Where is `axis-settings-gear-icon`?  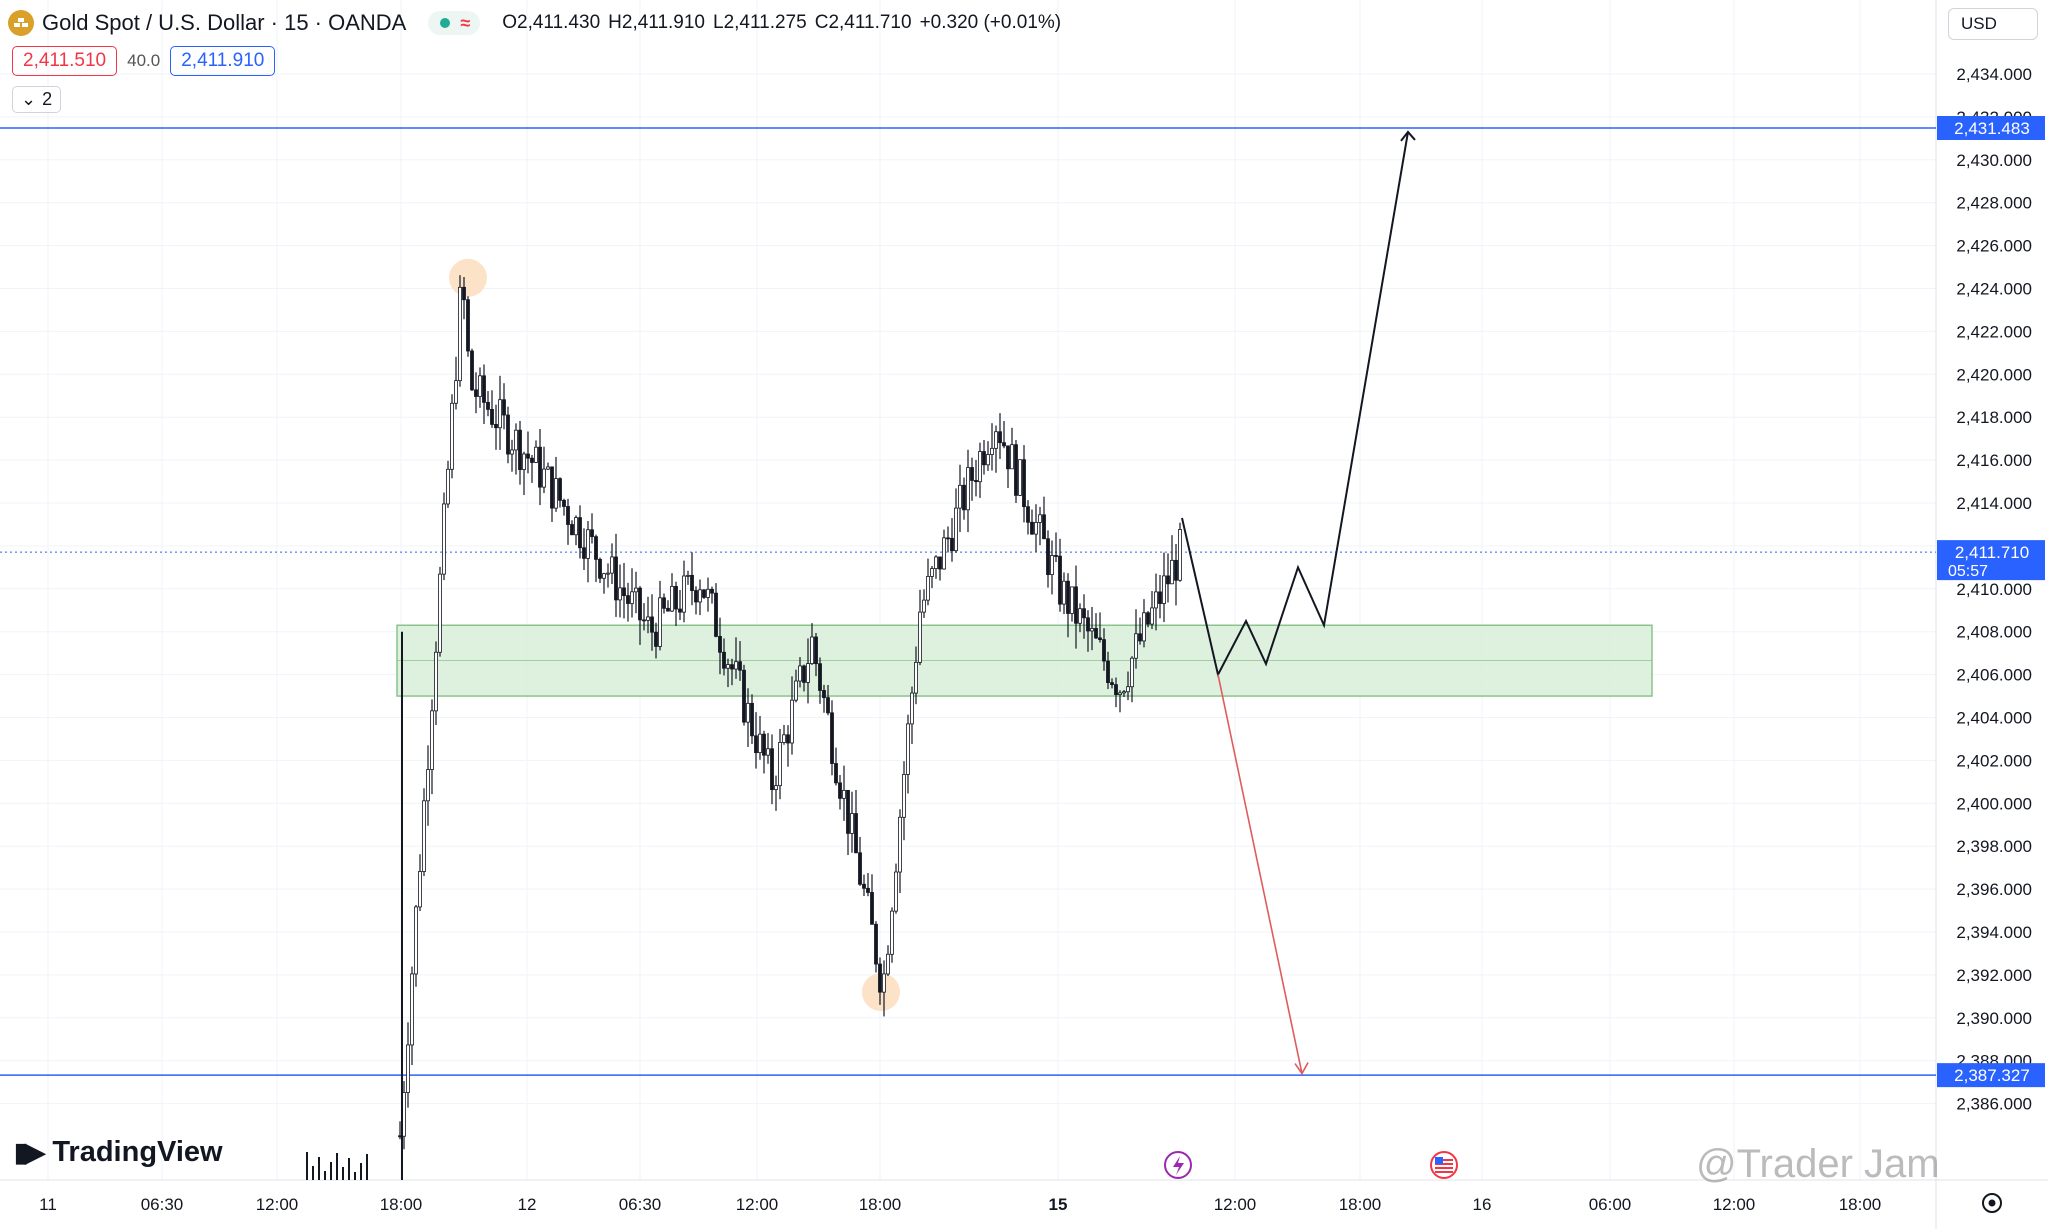
axis-settings-gear-icon is located at coordinates (1992, 1203).